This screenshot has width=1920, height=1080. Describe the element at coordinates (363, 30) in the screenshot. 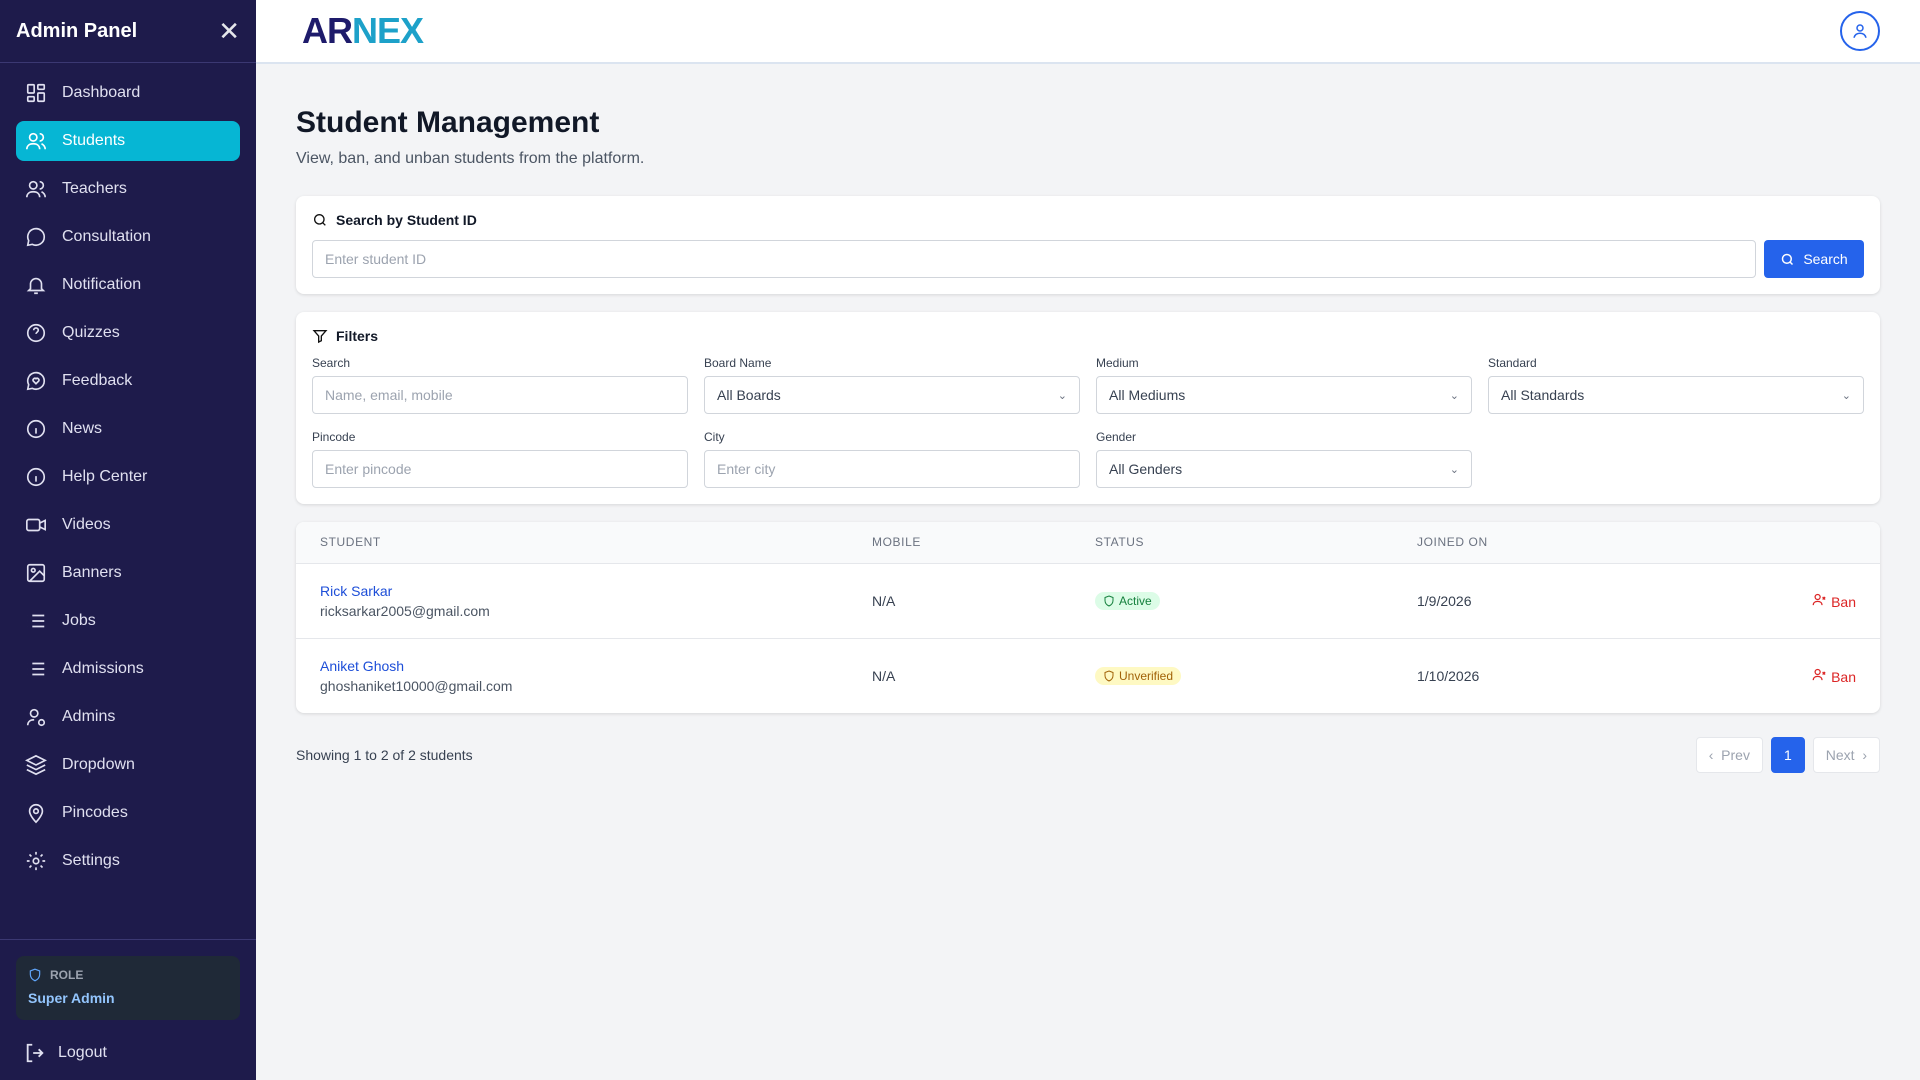

I see `logo: ARNEX` at that location.